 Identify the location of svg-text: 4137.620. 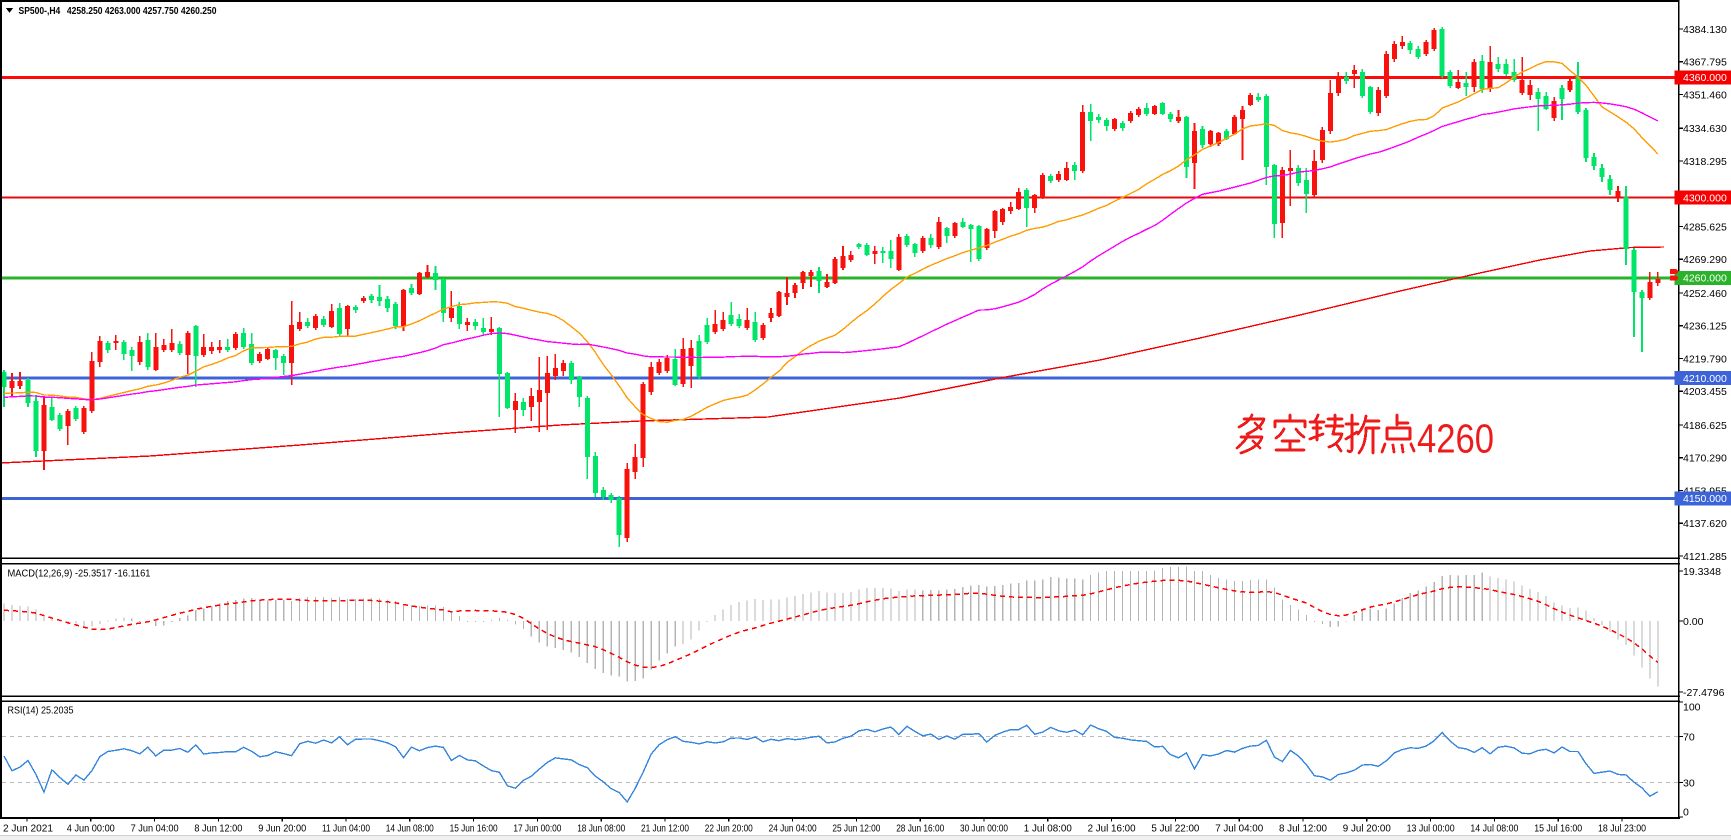
(1705, 524).